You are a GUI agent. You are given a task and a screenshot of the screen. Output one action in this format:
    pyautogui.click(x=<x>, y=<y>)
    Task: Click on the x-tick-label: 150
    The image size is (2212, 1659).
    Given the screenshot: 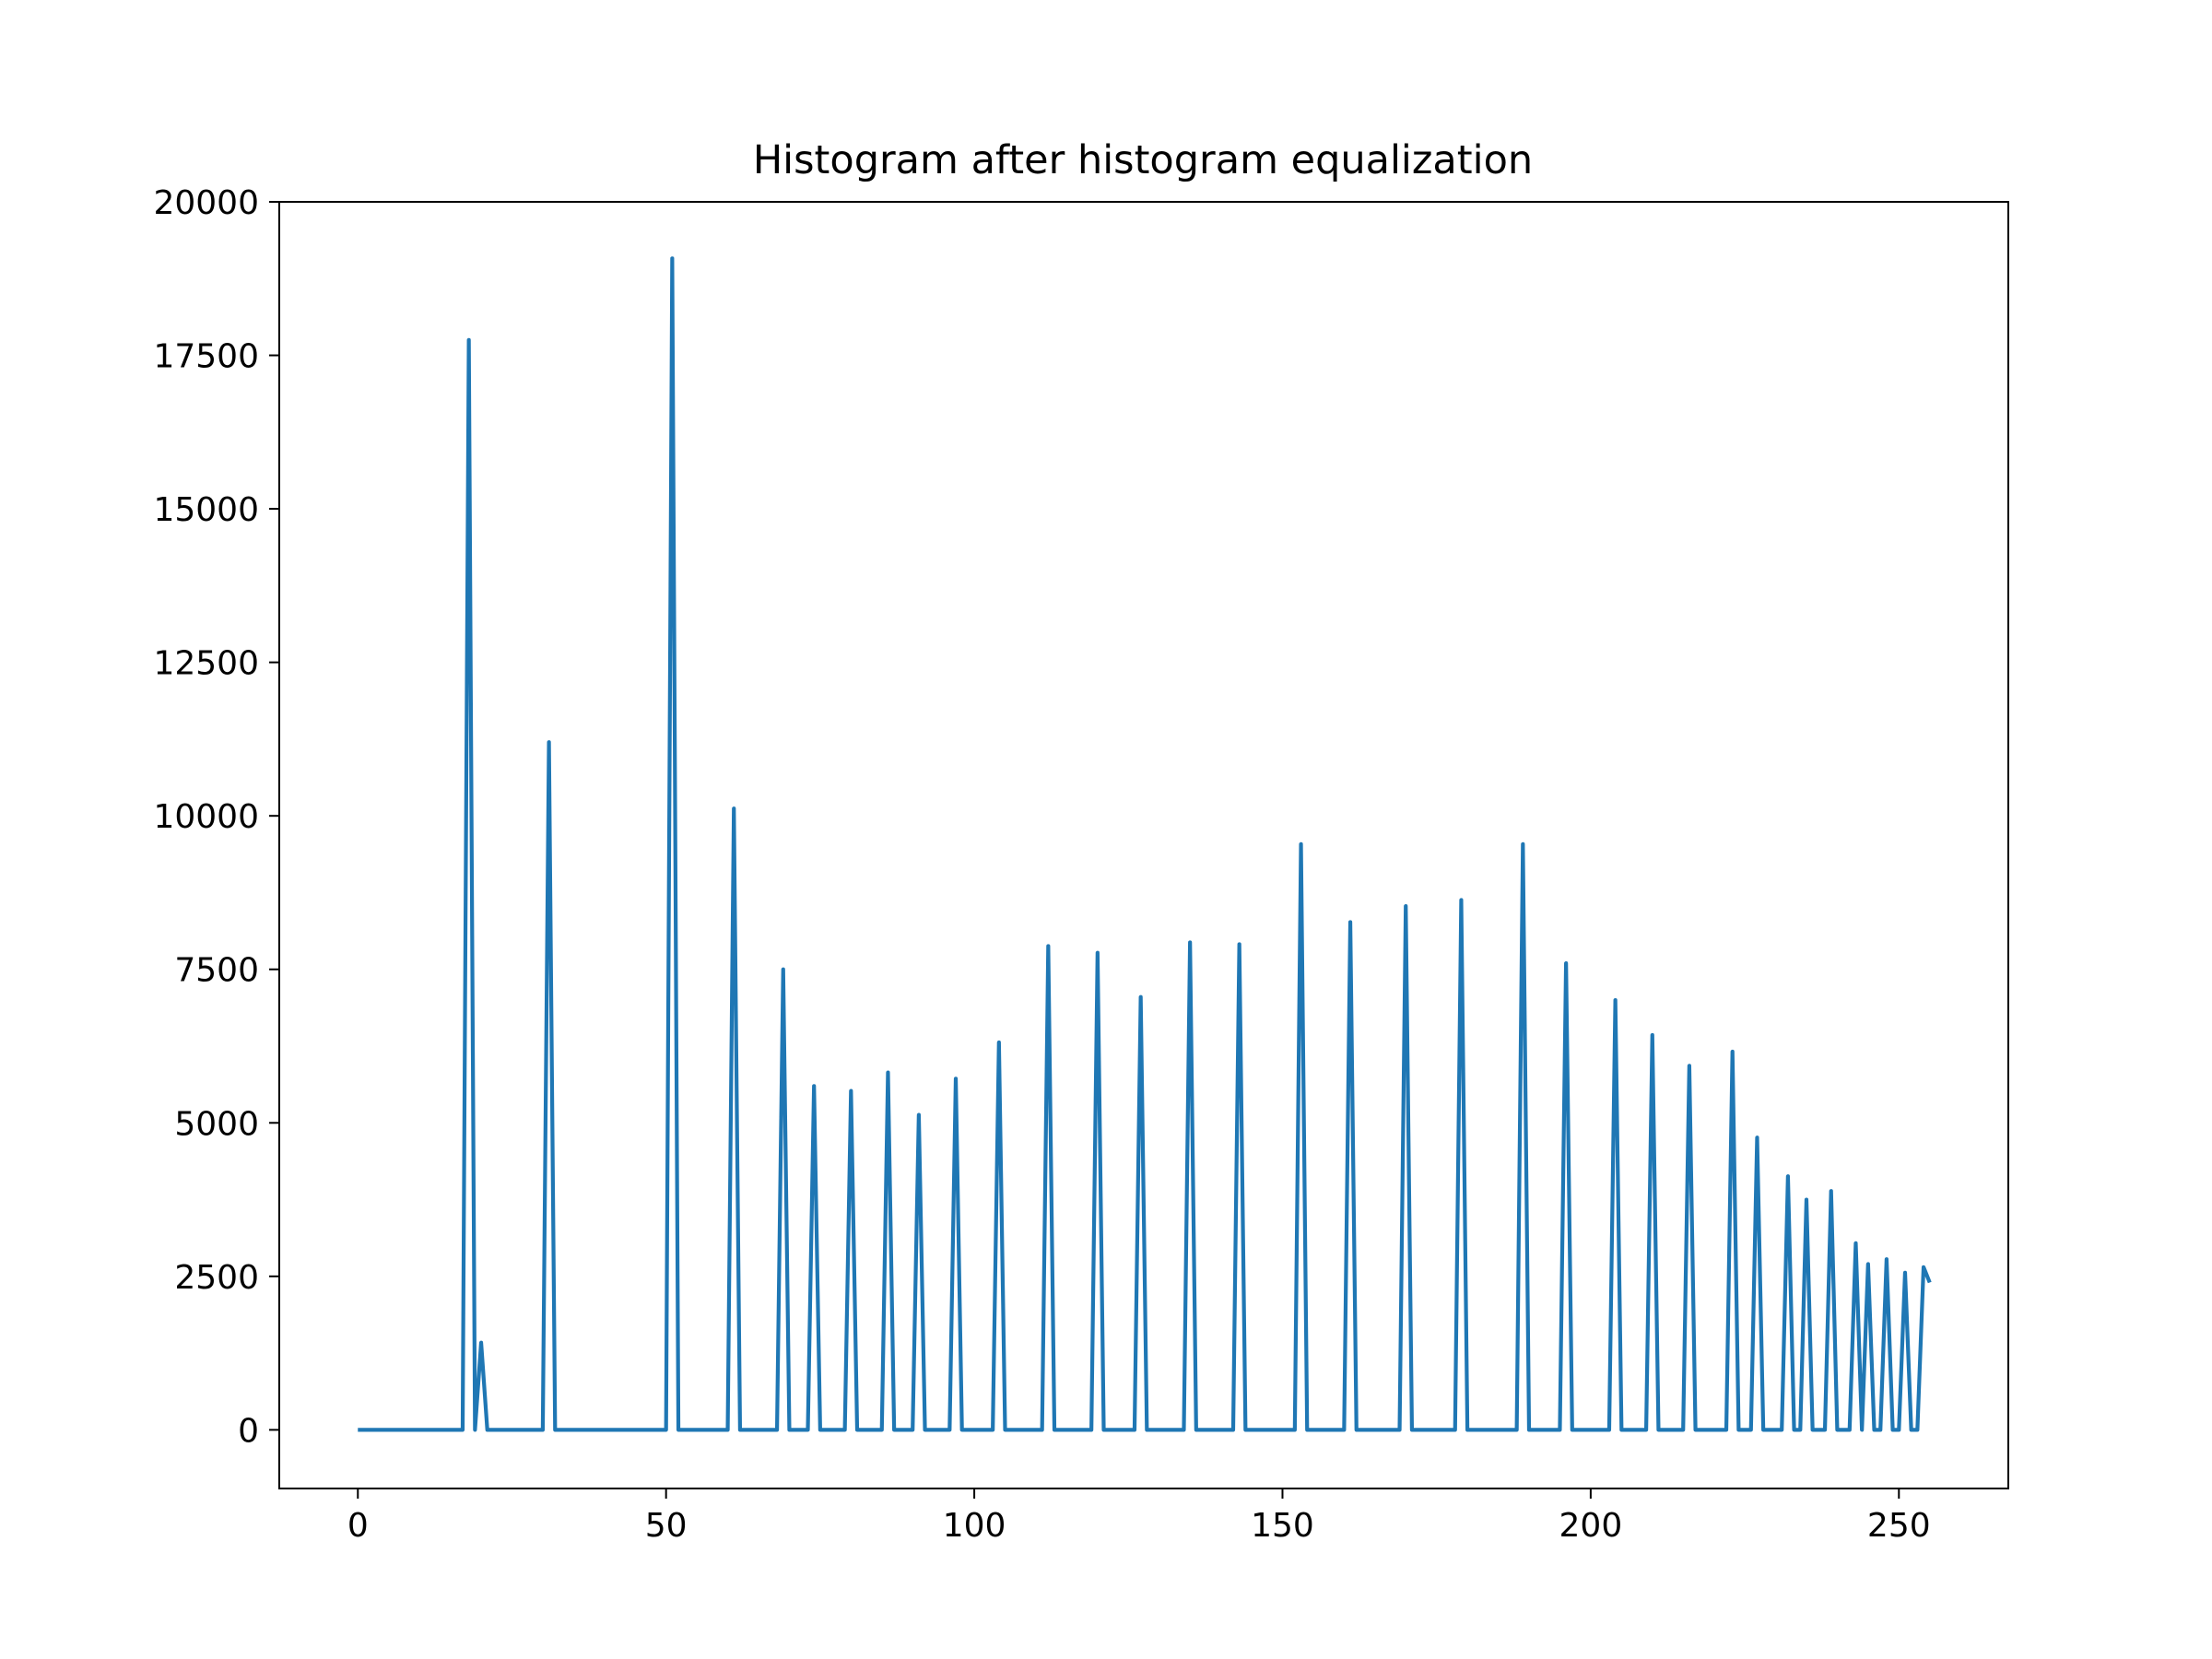 What is the action you would take?
    pyautogui.click(x=1282, y=1526)
    